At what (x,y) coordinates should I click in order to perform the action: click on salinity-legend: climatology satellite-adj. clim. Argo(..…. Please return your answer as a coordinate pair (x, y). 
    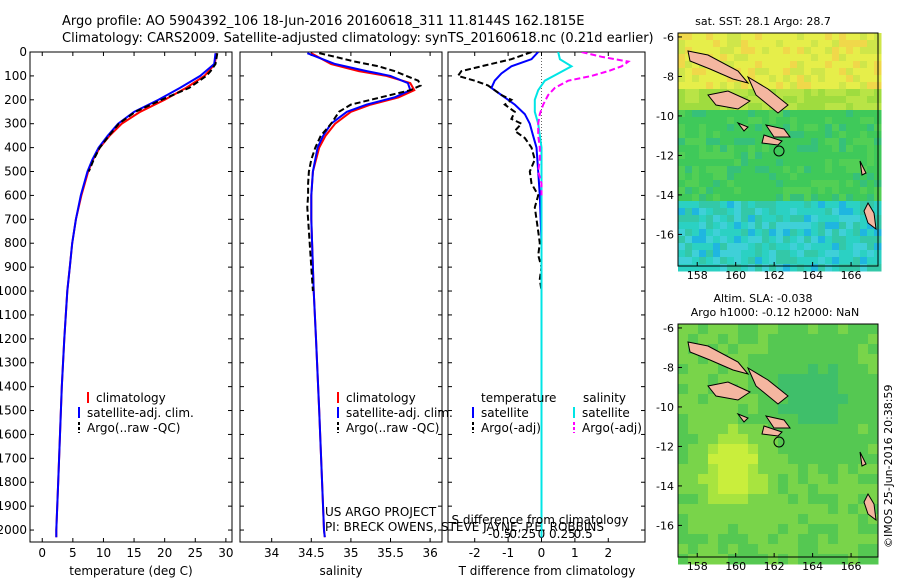
    Looking at the image, I should click on (395, 413).